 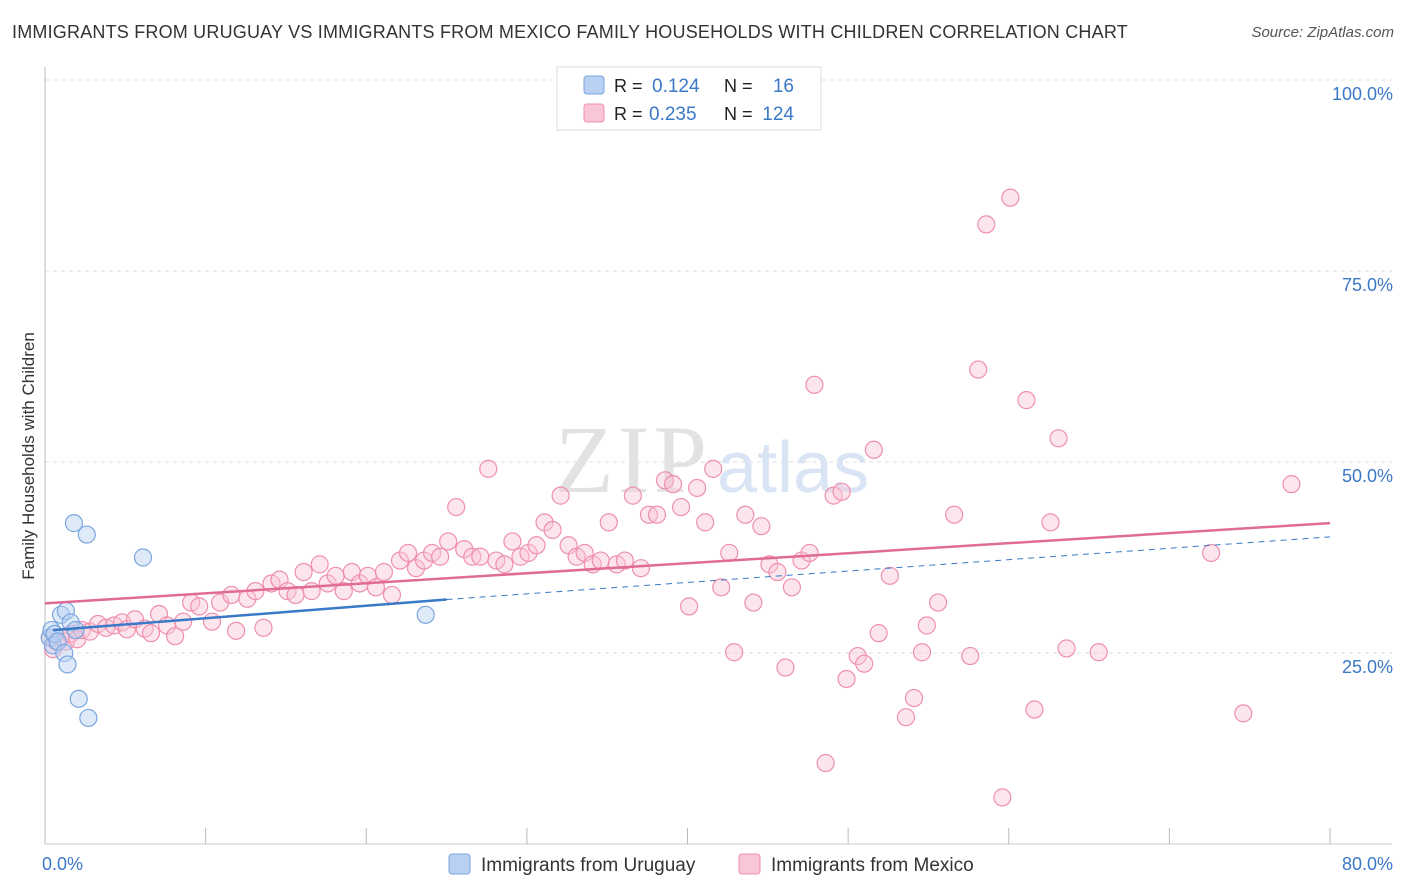 What do you see at coordinates (738, 114) in the screenshot?
I see `legend-n-label-mexico: N =` at bounding box center [738, 114].